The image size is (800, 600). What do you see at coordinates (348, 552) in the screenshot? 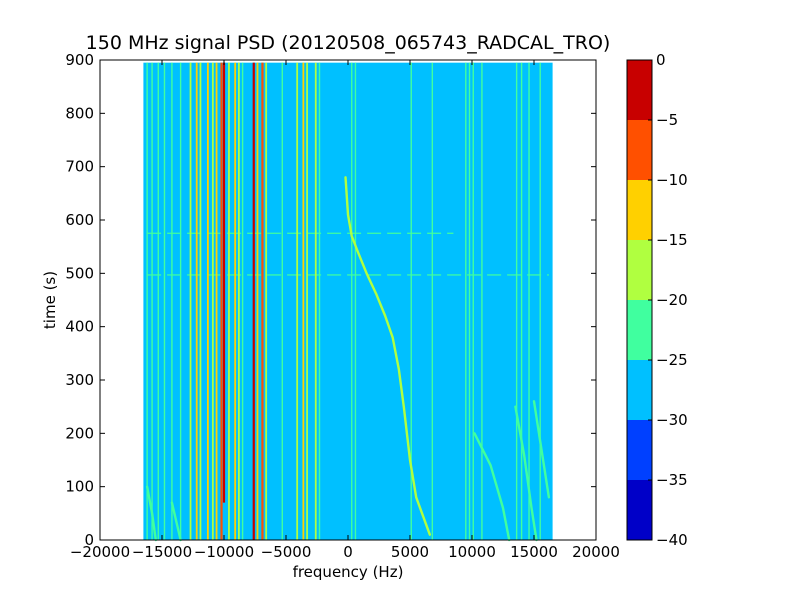
I see `x-tick-label: 0` at bounding box center [348, 552].